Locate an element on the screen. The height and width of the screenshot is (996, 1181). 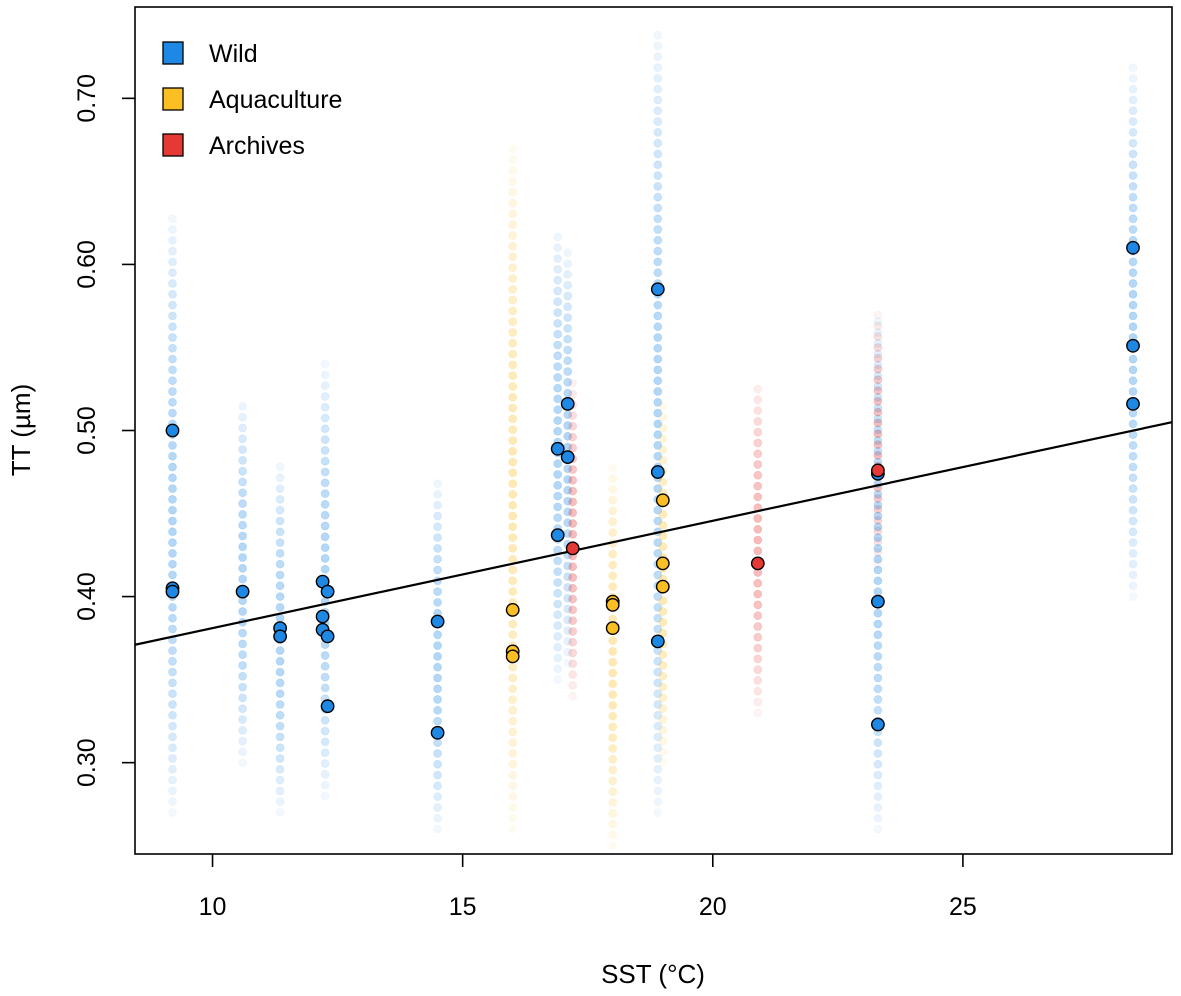
legend-swatch is located at coordinates (173, 53).